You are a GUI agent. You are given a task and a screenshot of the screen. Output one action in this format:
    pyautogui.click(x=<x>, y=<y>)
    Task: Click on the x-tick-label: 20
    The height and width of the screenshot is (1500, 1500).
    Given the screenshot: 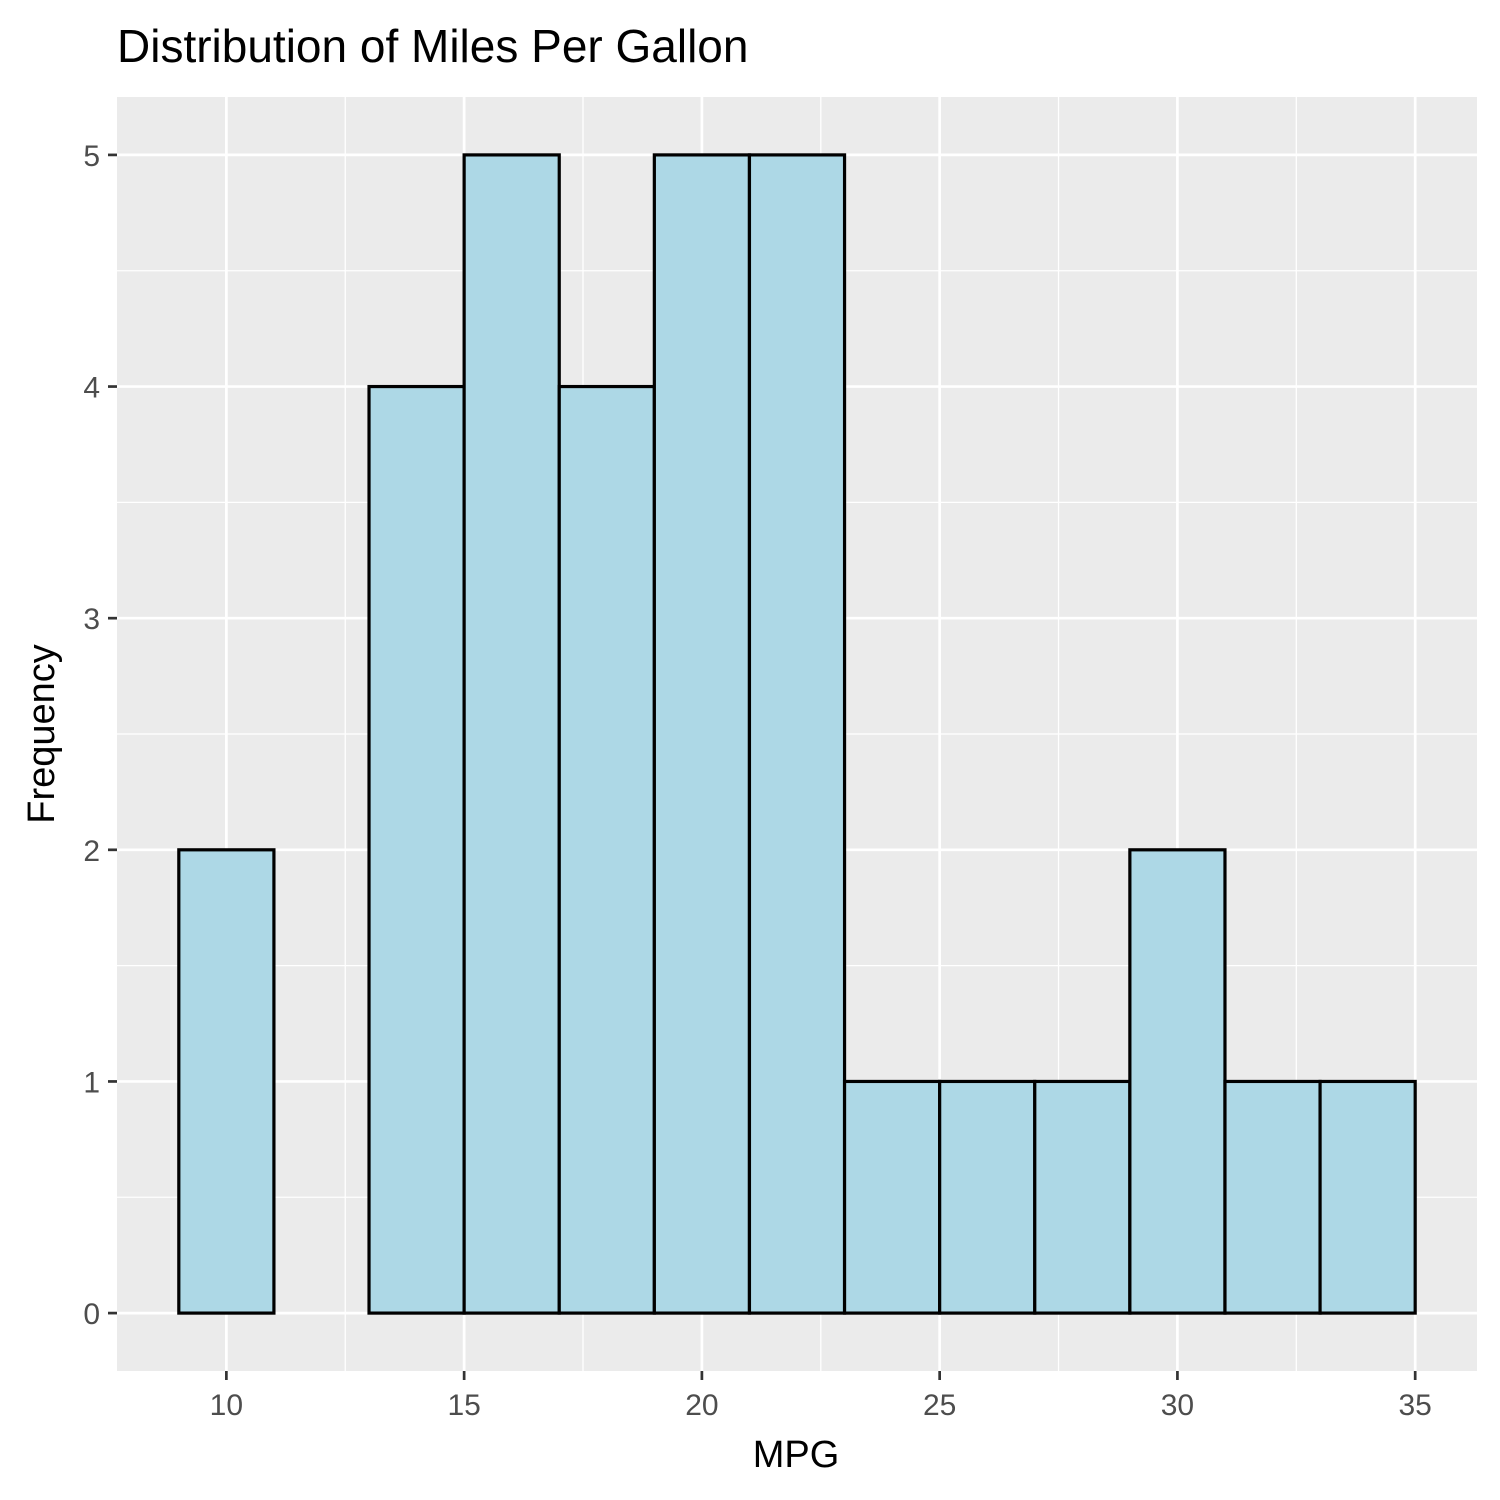 What is the action you would take?
    pyautogui.click(x=701, y=1405)
    